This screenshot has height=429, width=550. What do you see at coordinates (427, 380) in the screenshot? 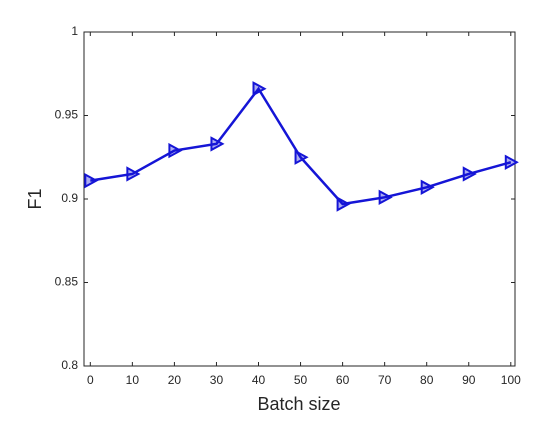
I see `x-tick-label: 80` at bounding box center [427, 380].